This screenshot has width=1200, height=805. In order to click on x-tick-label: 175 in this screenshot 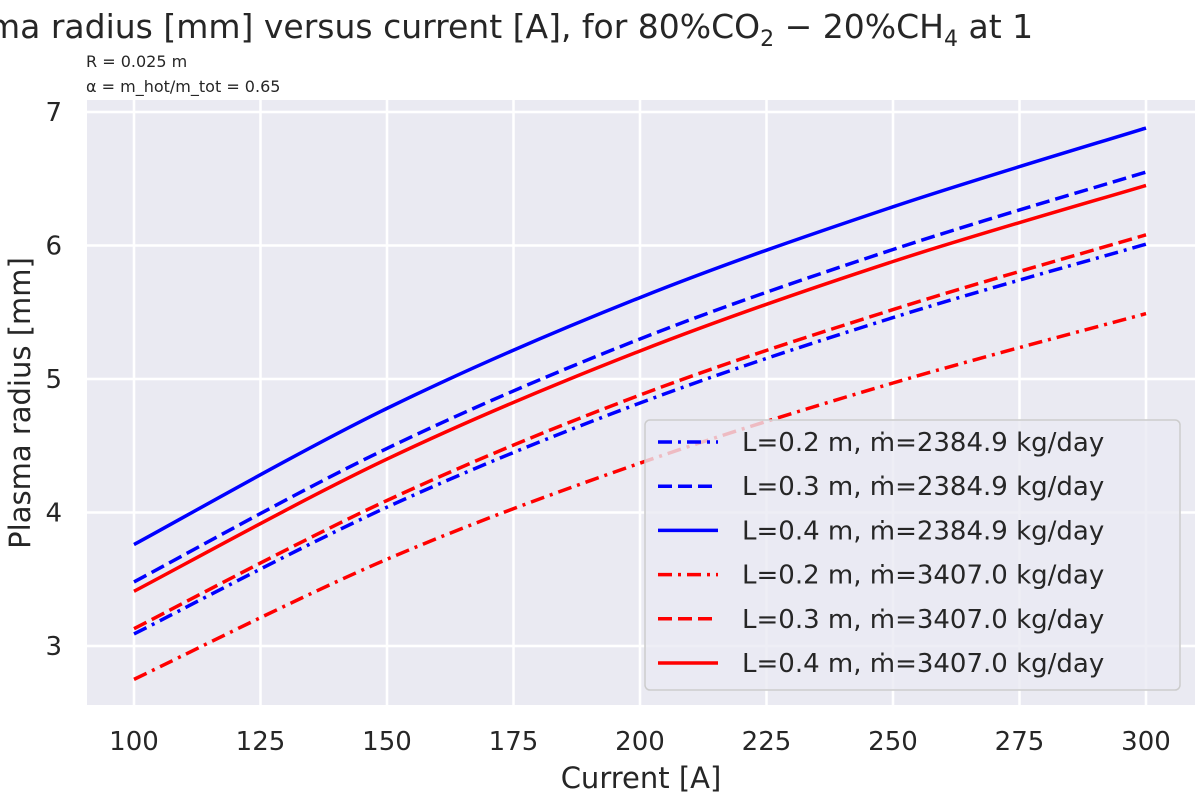, I will do `click(514, 742)`.